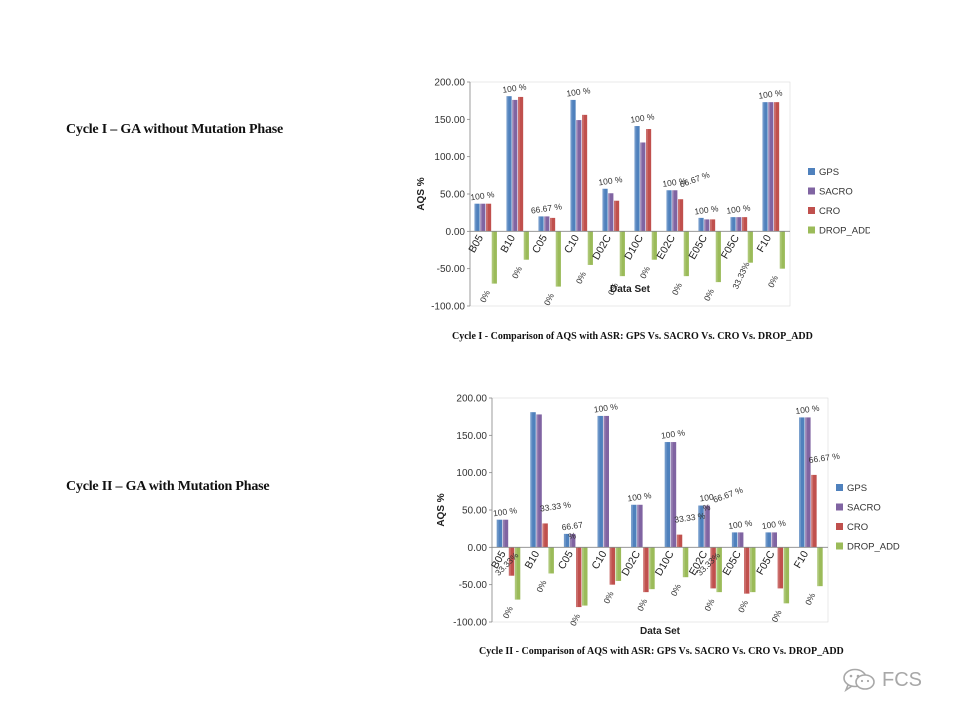 Image resolution: width=960 pixels, height=720 pixels. Describe the element at coordinates (452, 195) in the screenshot. I see `chart1-y-tick-label: 50.00` at that location.